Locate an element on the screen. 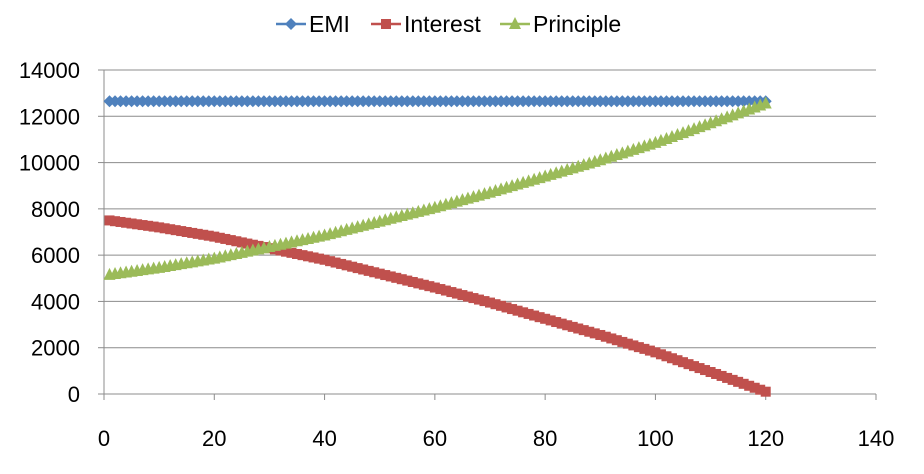 The image size is (924, 474). y-tick-label: 4000 is located at coordinates (55, 301).